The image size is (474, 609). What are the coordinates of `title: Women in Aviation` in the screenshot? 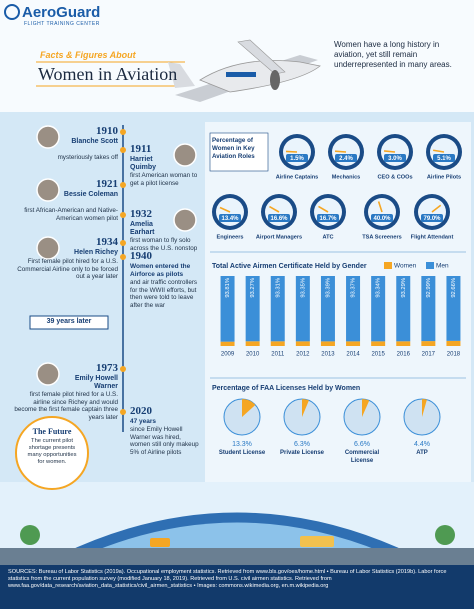 It's located at (108, 74).